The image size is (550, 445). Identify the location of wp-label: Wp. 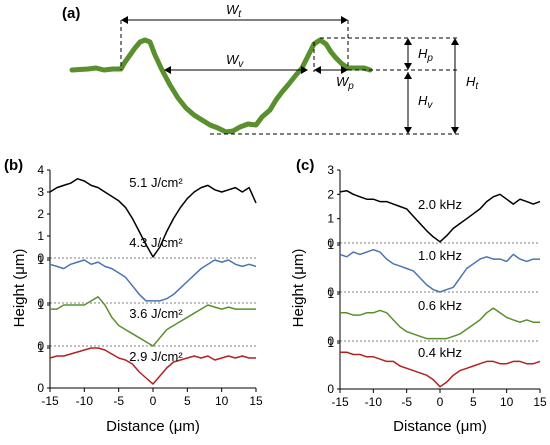
(345, 83).